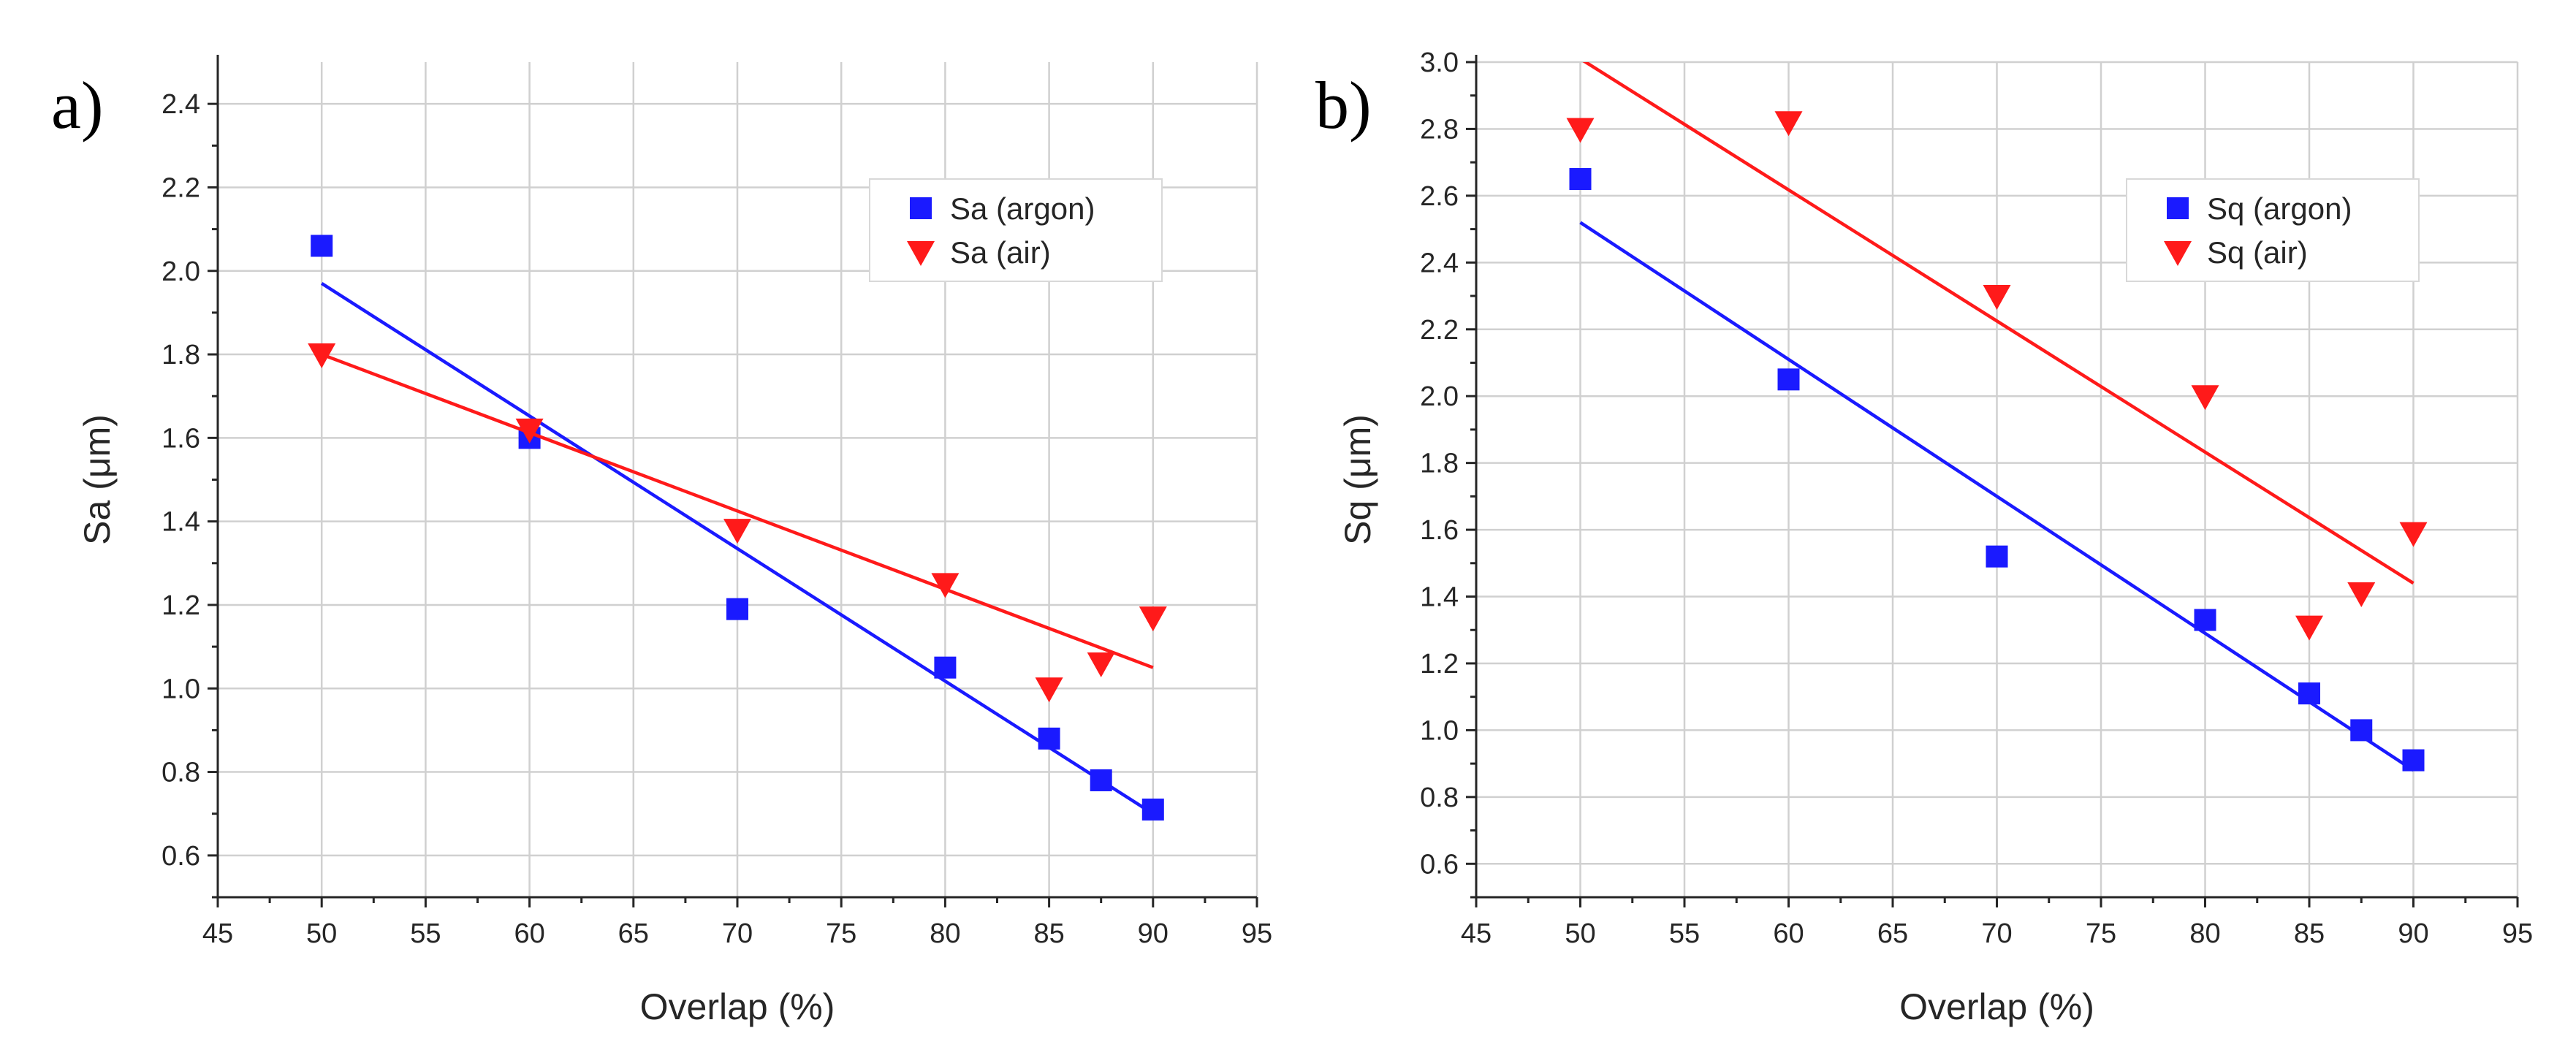 The image size is (2576, 1047). Describe the element at coordinates (2279, 208) in the screenshot. I see `legend-label-argon: Sq (argon)` at that location.